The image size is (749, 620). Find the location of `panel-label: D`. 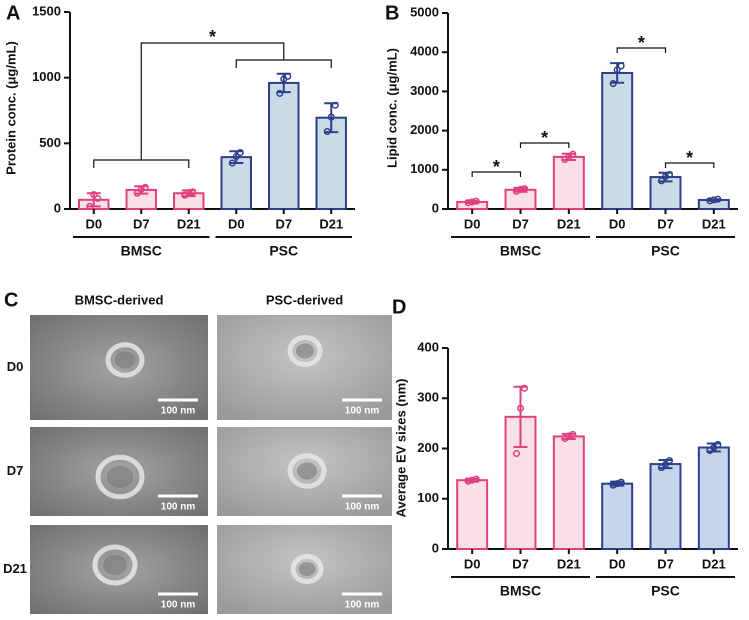

panel-label: D is located at coordinates (399, 307).